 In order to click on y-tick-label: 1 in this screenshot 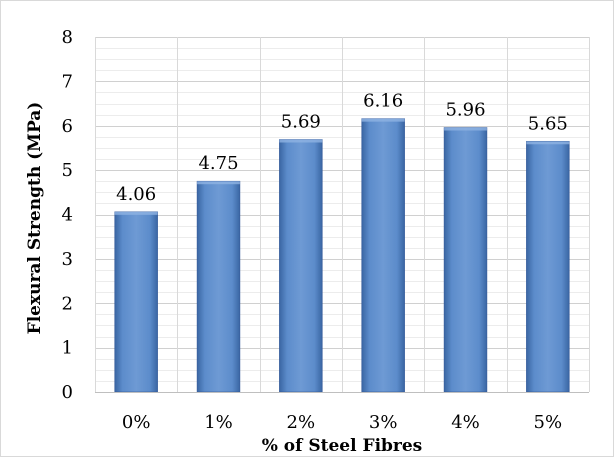, I will do `click(67, 348)`.